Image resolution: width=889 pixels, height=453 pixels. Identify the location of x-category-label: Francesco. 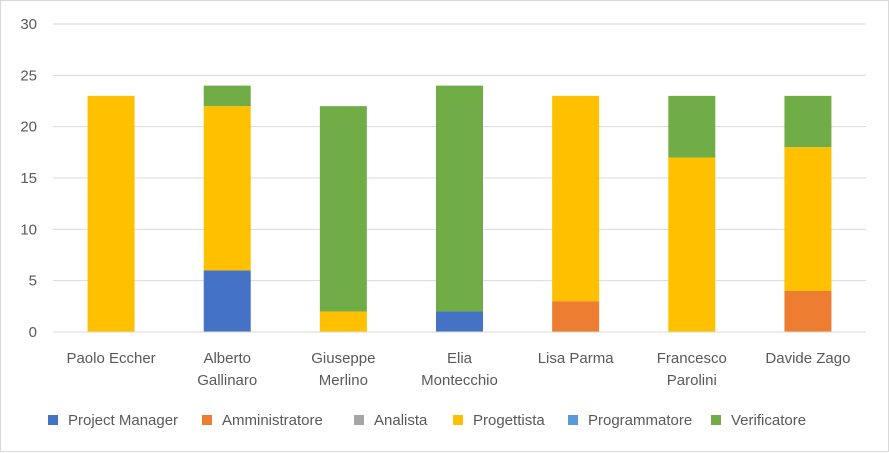
(692, 358).